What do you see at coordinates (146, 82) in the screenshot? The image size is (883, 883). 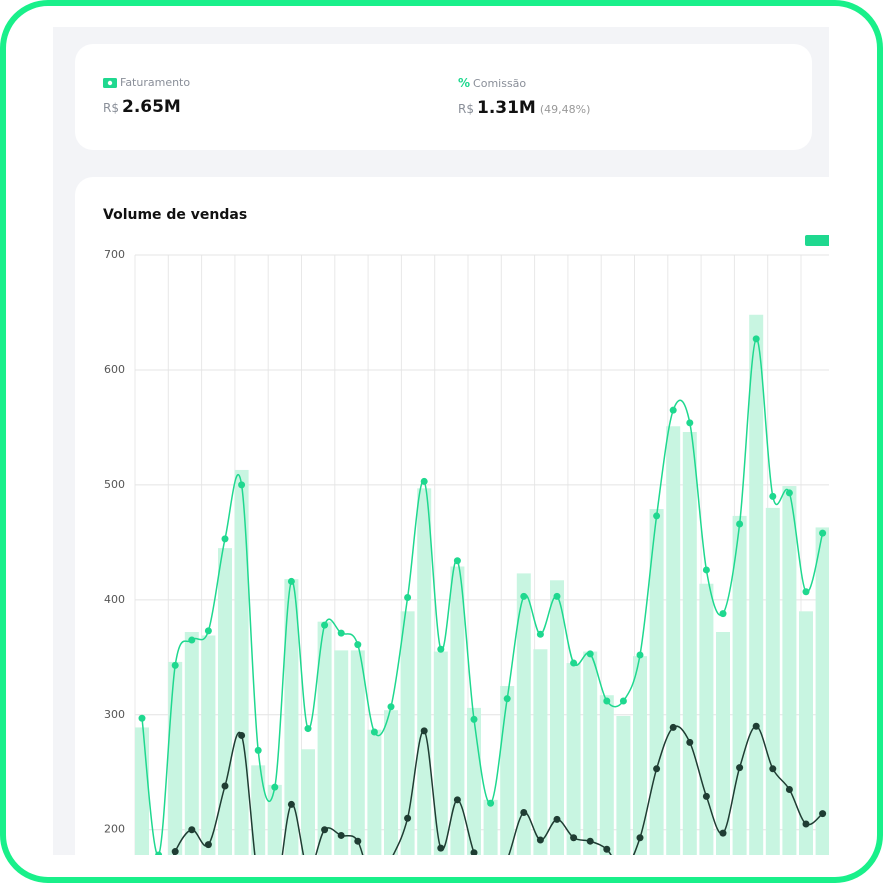 I see `kpi-label-row: Faturamento` at bounding box center [146, 82].